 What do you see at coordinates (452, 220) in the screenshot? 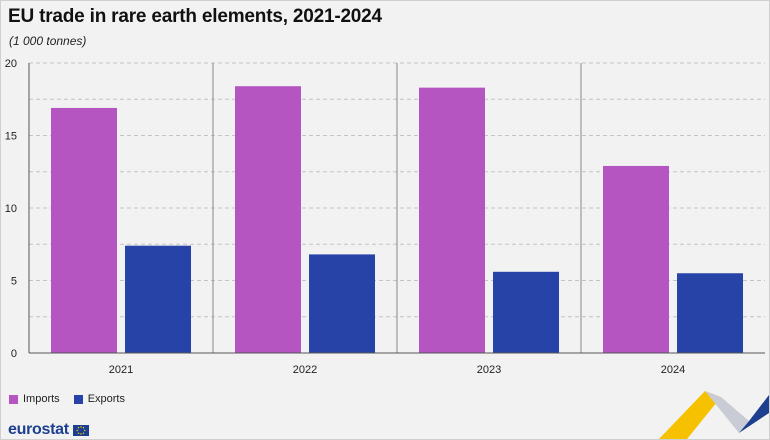
I see `bar-imports-2023` at bounding box center [452, 220].